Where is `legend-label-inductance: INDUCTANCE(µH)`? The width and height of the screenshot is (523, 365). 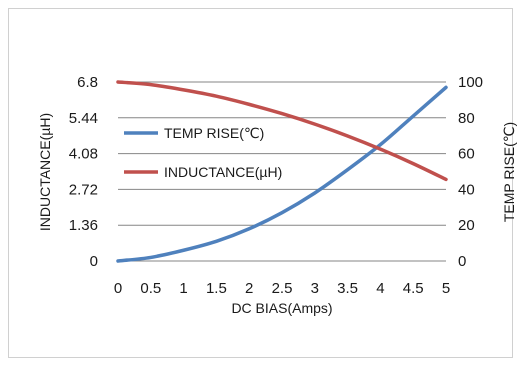
legend-label-inductance: INDUCTANCE(µH) is located at coordinates (223, 172).